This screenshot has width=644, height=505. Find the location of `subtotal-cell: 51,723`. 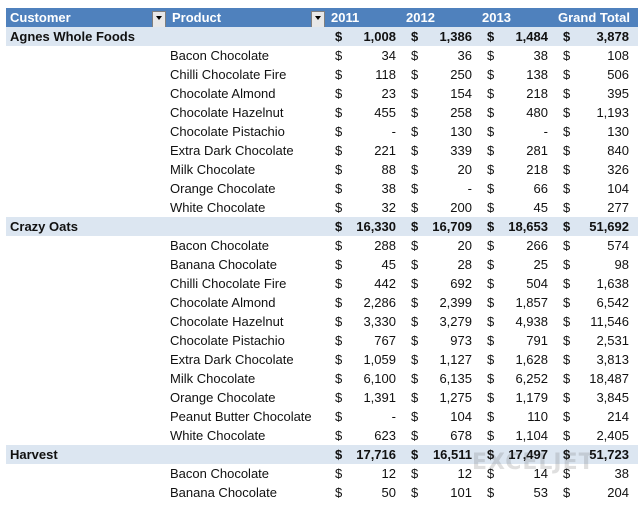

subtotal-cell: 51,723 is located at coordinates (609, 454).